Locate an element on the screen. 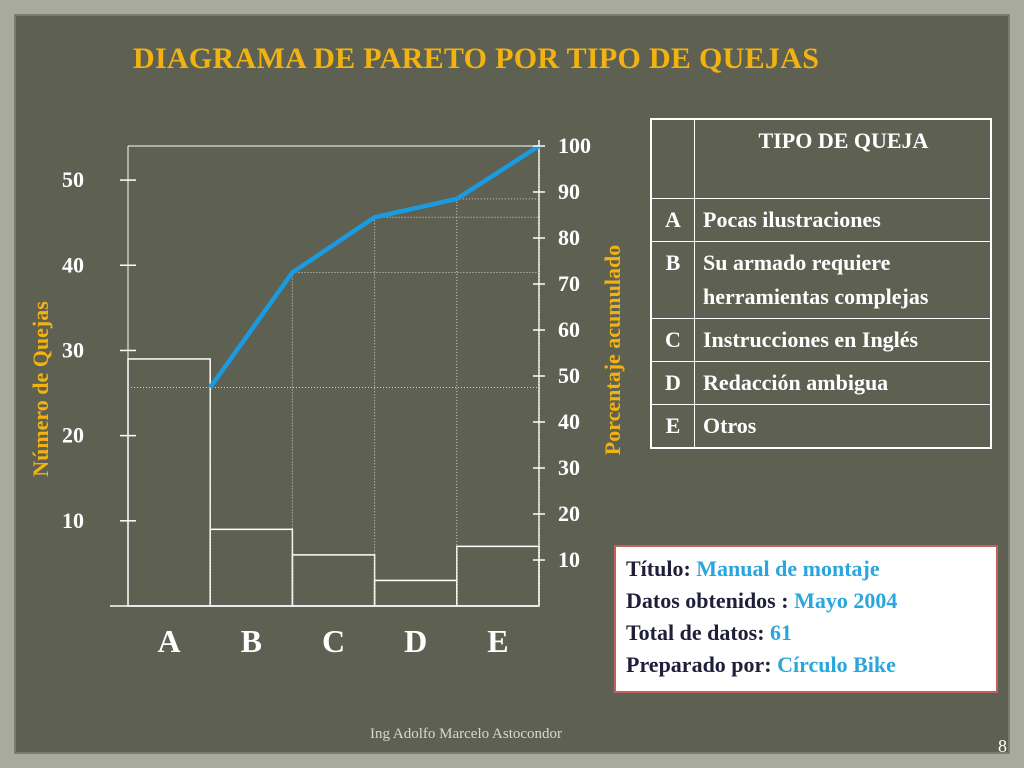 The image size is (1024, 768). x-tick-label: E is located at coordinates (497, 641).